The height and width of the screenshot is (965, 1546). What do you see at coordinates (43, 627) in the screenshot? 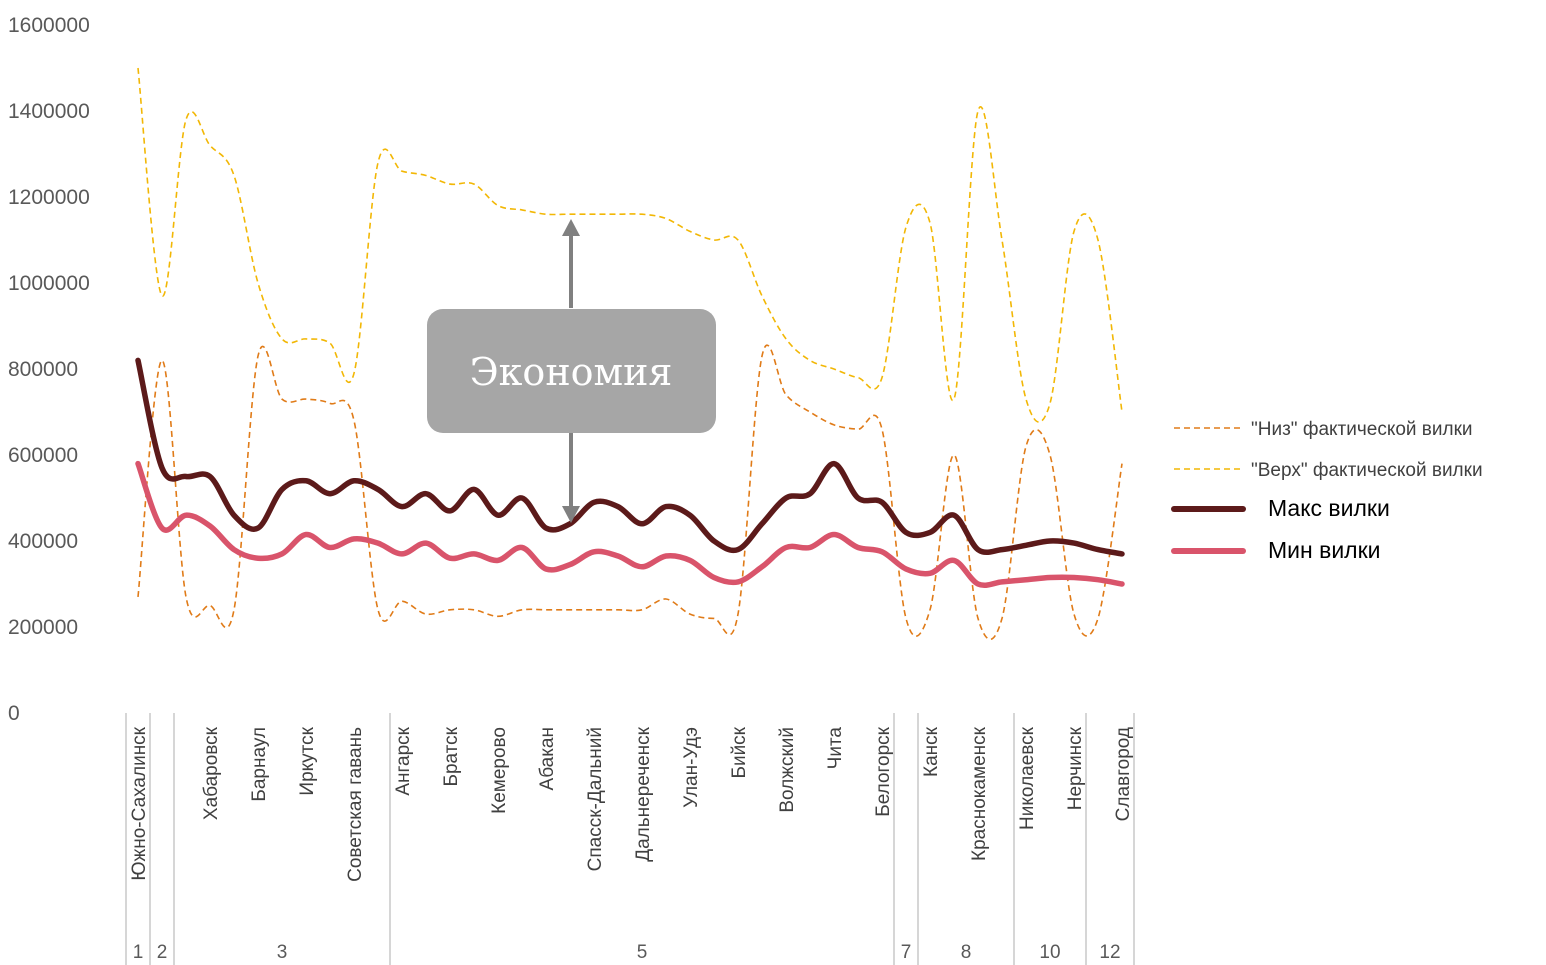
I see `y-tick-label: 200000` at bounding box center [43, 627].